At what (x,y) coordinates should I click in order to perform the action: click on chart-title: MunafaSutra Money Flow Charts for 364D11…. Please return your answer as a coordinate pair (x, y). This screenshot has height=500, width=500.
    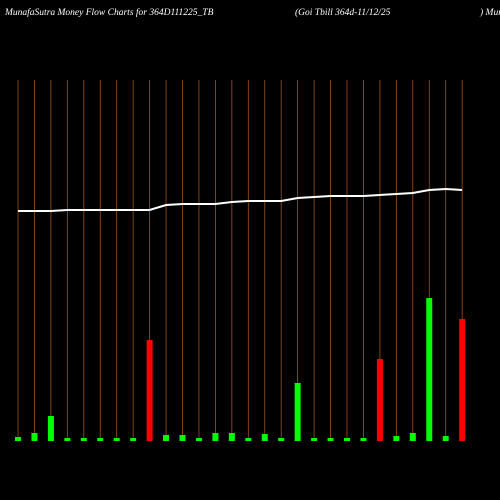
    Looking at the image, I should click on (109, 12).